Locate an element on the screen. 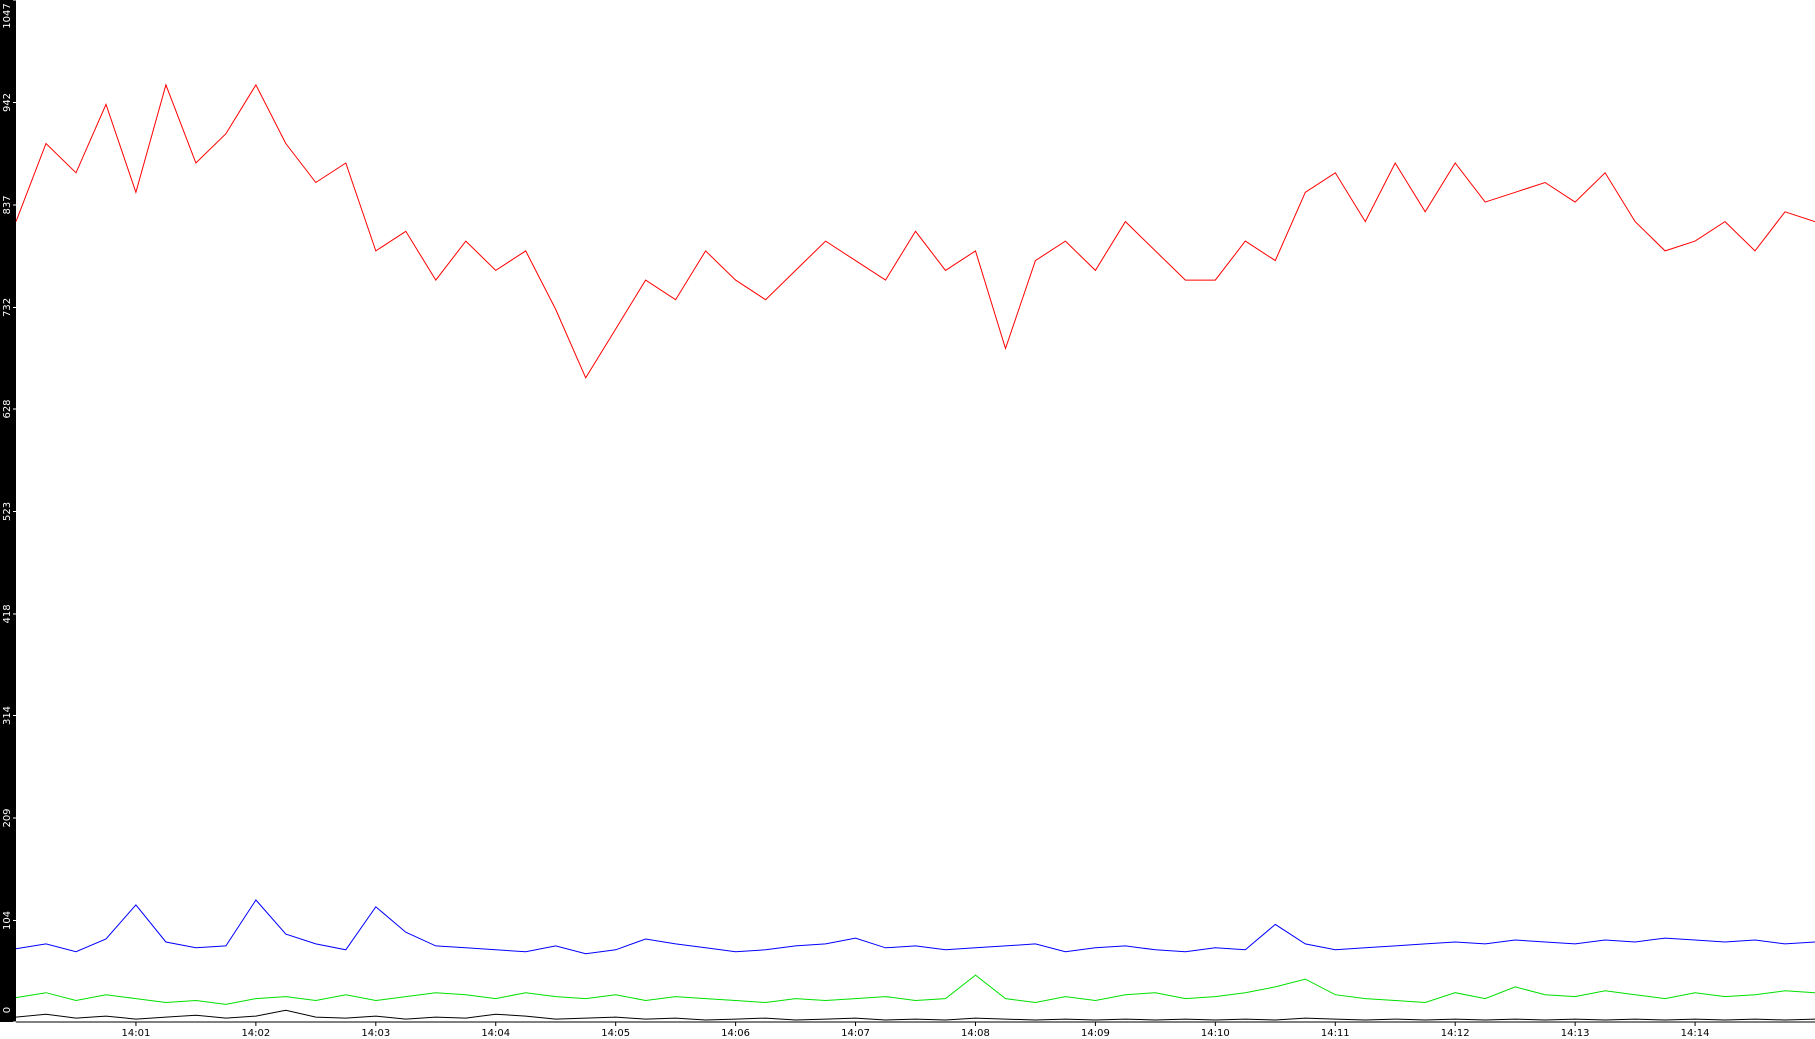  x-tick-label: 14:14 is located at coordinates (1695, 1033).